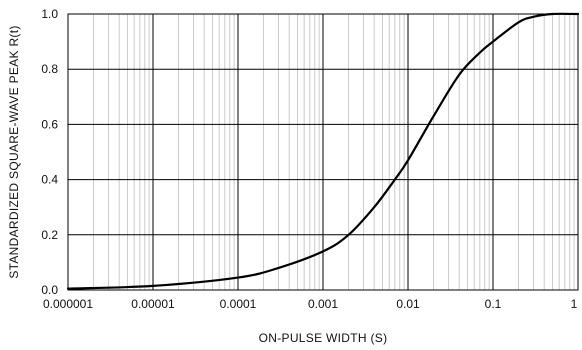 The height and width of the screenshot is (350, 582). Describe the element at coordinates (408, 304) in the screenshot. I see `x-tick-label: 0.01` at that location.